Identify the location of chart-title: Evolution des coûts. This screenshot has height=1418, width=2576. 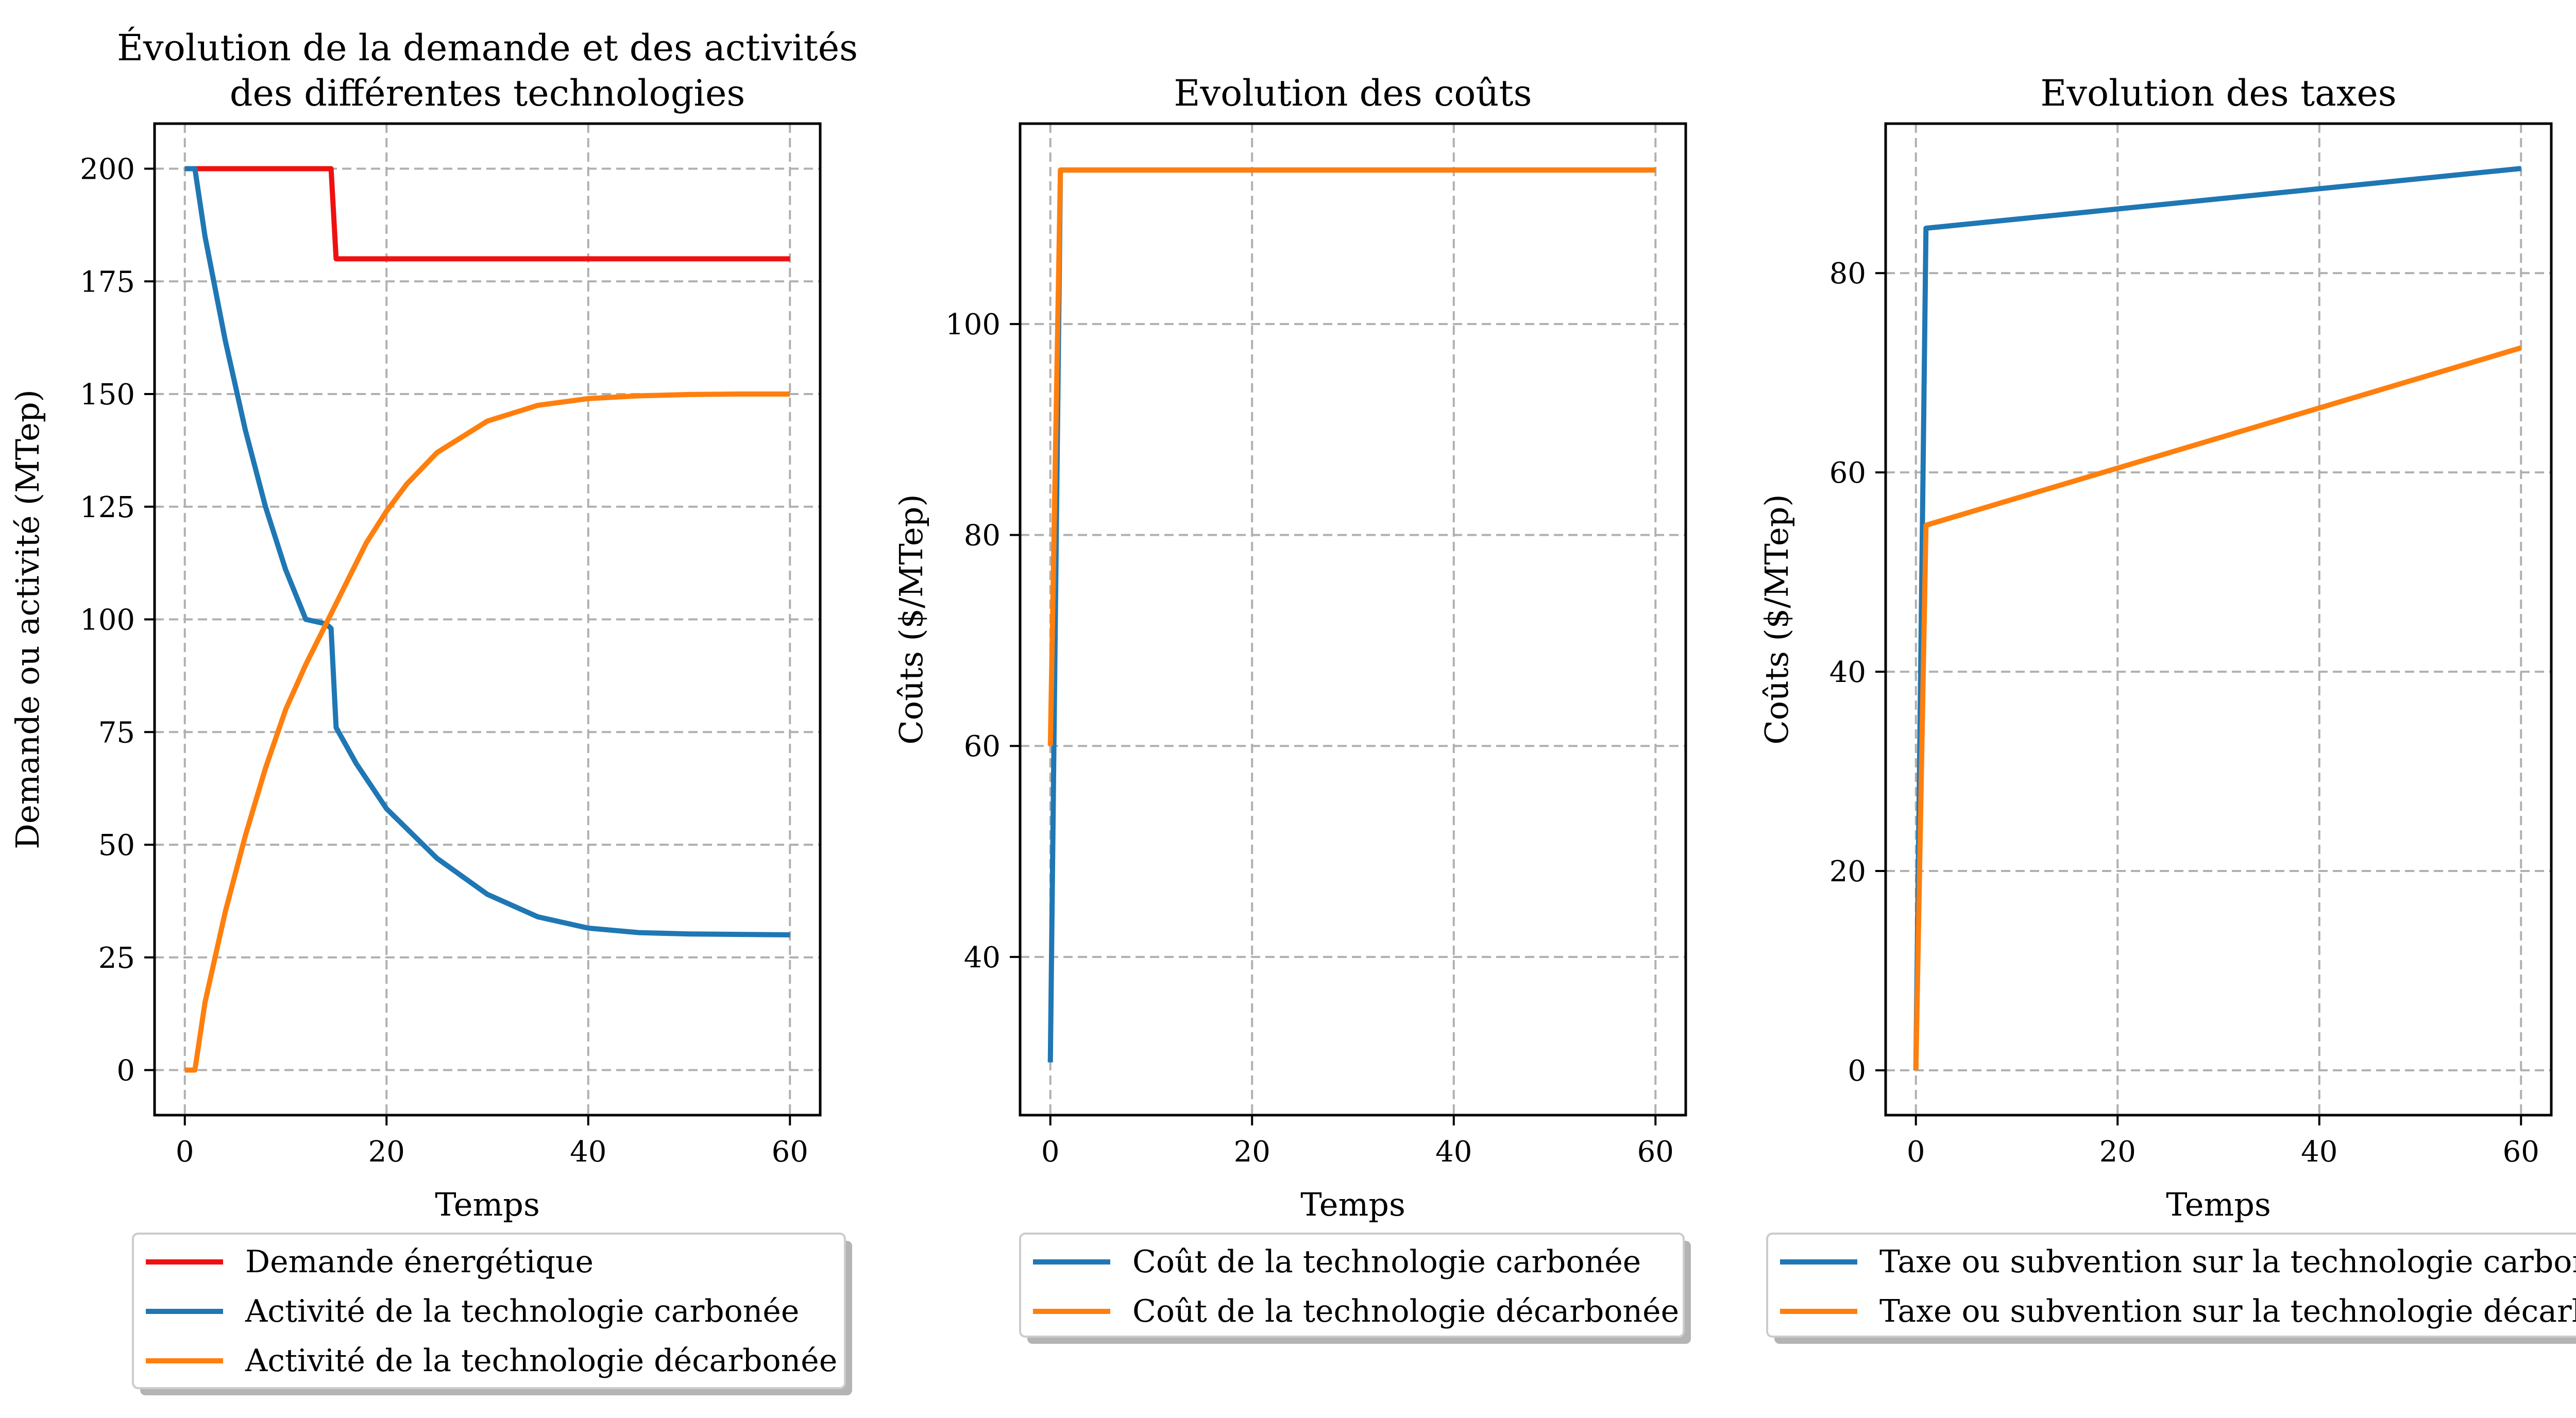
(1353, 93).